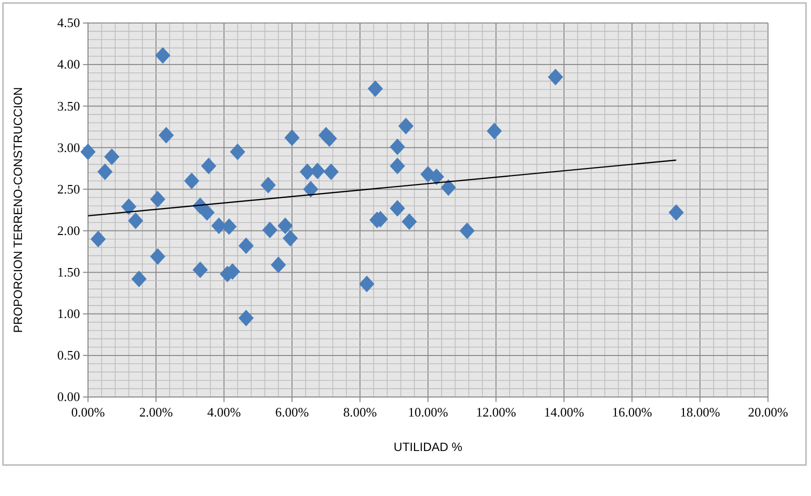  What do you see at coordinates (68, 272) in the screenshot?
I see `y-tick-label: 1.50` at bounding box center [68, 272].